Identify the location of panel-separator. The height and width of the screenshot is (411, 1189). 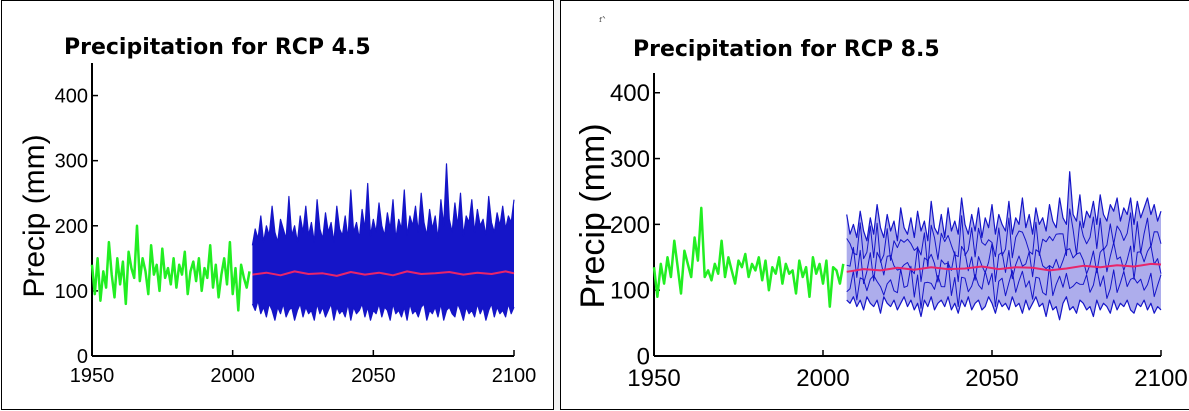
(557, 205).